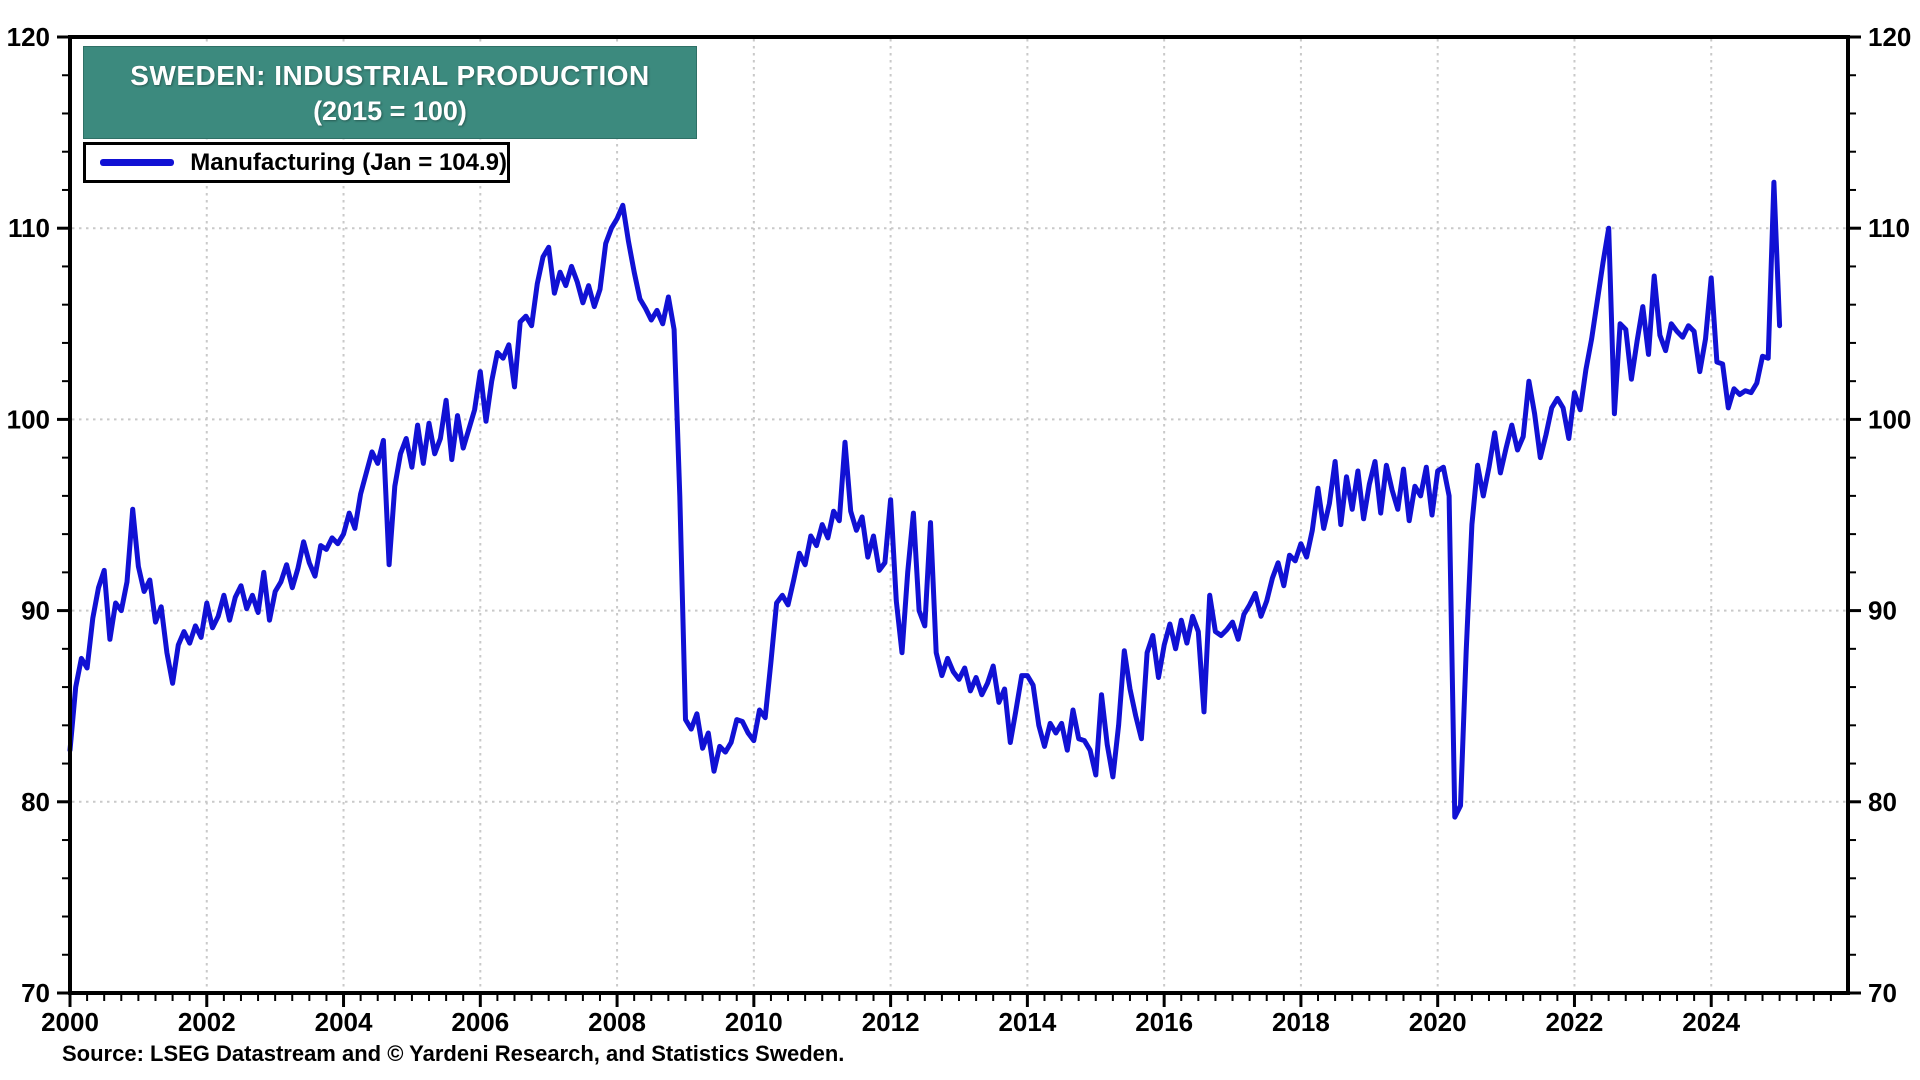 This screenshot has width=1920, height=1080. I want to click on y-axis-label-right: 100, so click(1889, 419).